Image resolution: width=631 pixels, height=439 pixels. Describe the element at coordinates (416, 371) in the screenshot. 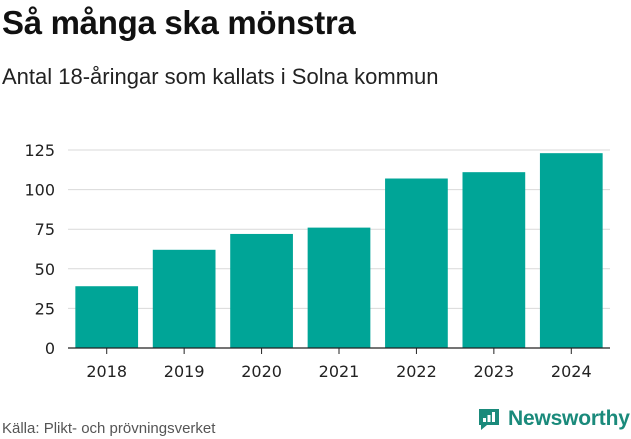

I see `x-tick-label: 2022` at that location.